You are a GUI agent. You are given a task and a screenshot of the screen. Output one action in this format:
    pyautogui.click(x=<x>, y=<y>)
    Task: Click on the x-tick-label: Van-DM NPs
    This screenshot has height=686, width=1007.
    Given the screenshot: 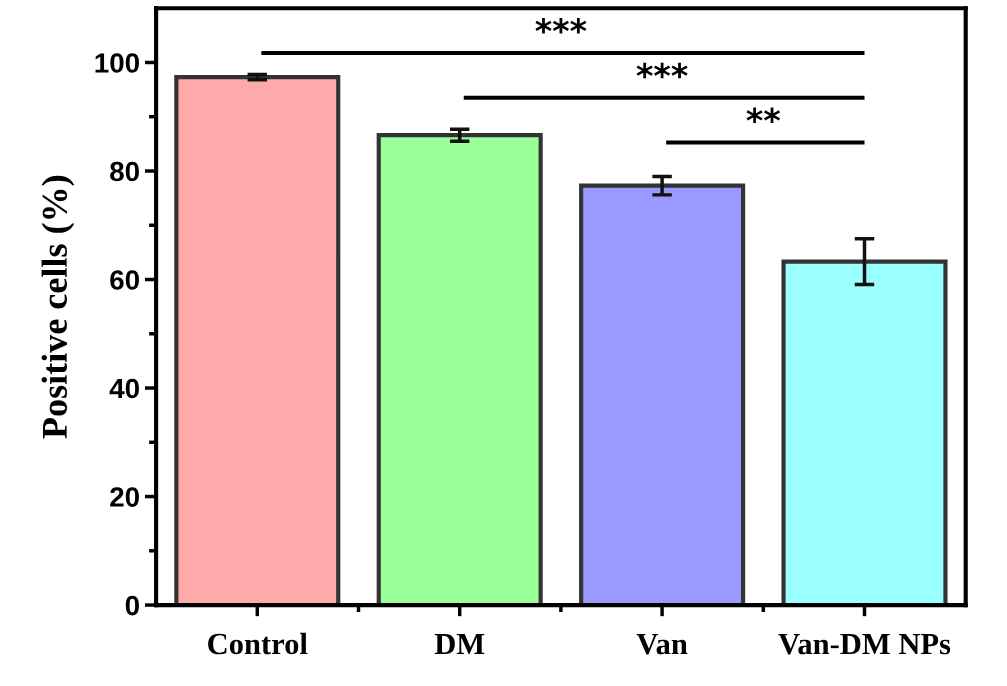 What is the action you would take?
    pyautogui.click(x=864, y=644)
    